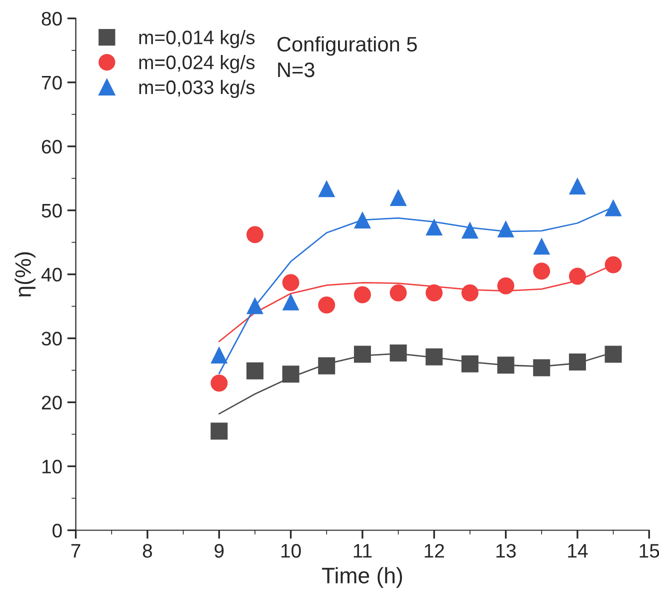 This screenshot has width=659, height=613. I want to click on legend-label: m=0,024 kg/s, so click(197, 64).